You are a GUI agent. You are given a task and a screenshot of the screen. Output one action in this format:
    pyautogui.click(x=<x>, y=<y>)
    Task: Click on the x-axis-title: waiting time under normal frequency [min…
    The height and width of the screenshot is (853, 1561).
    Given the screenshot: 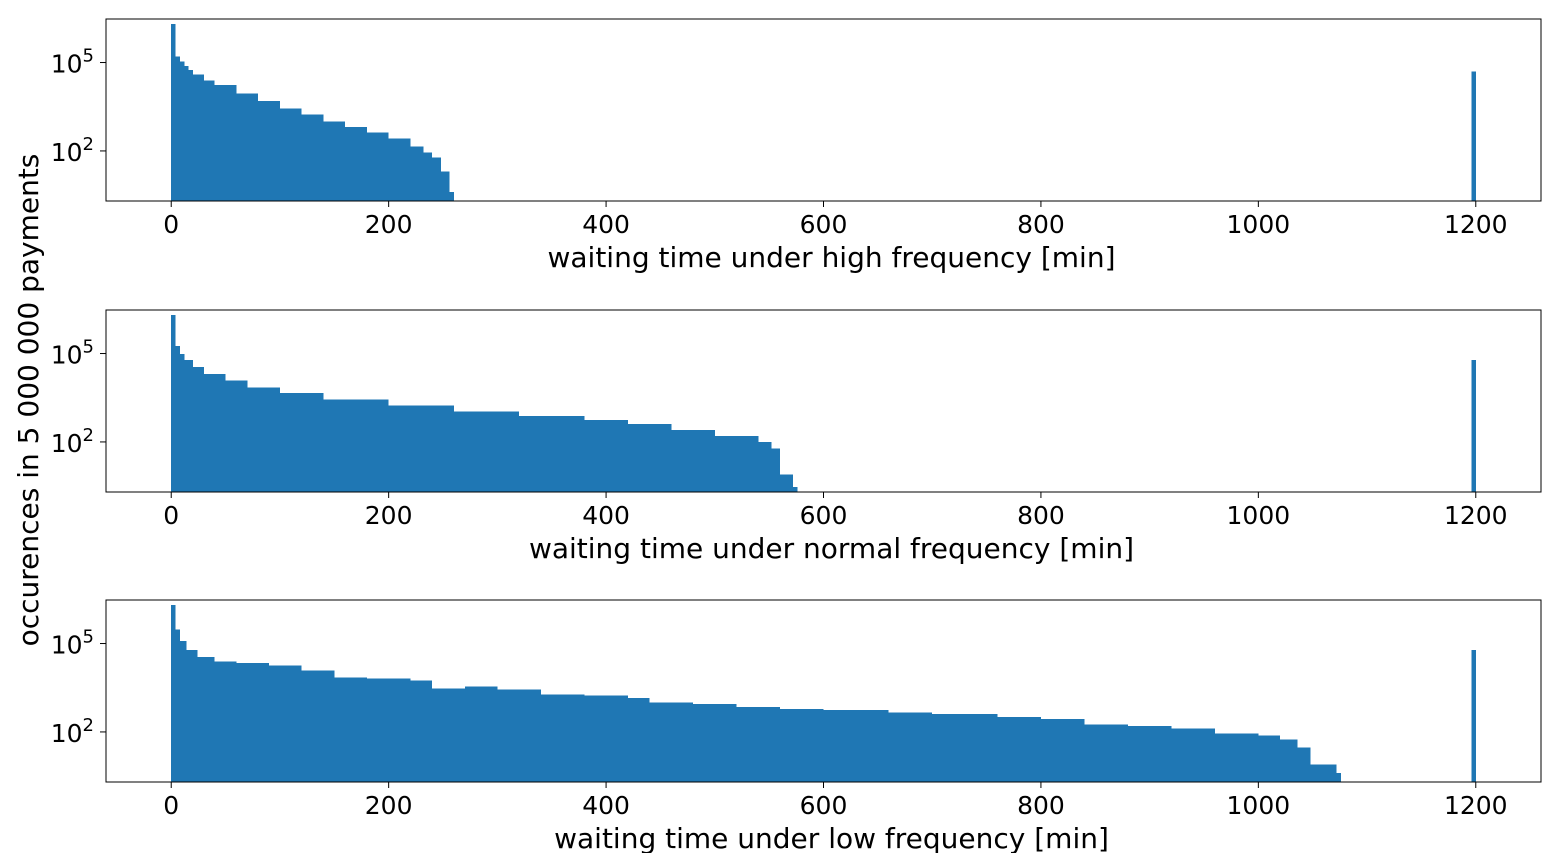 What is the action you would take?
    pyautogui.click(x=831, y=548)
    